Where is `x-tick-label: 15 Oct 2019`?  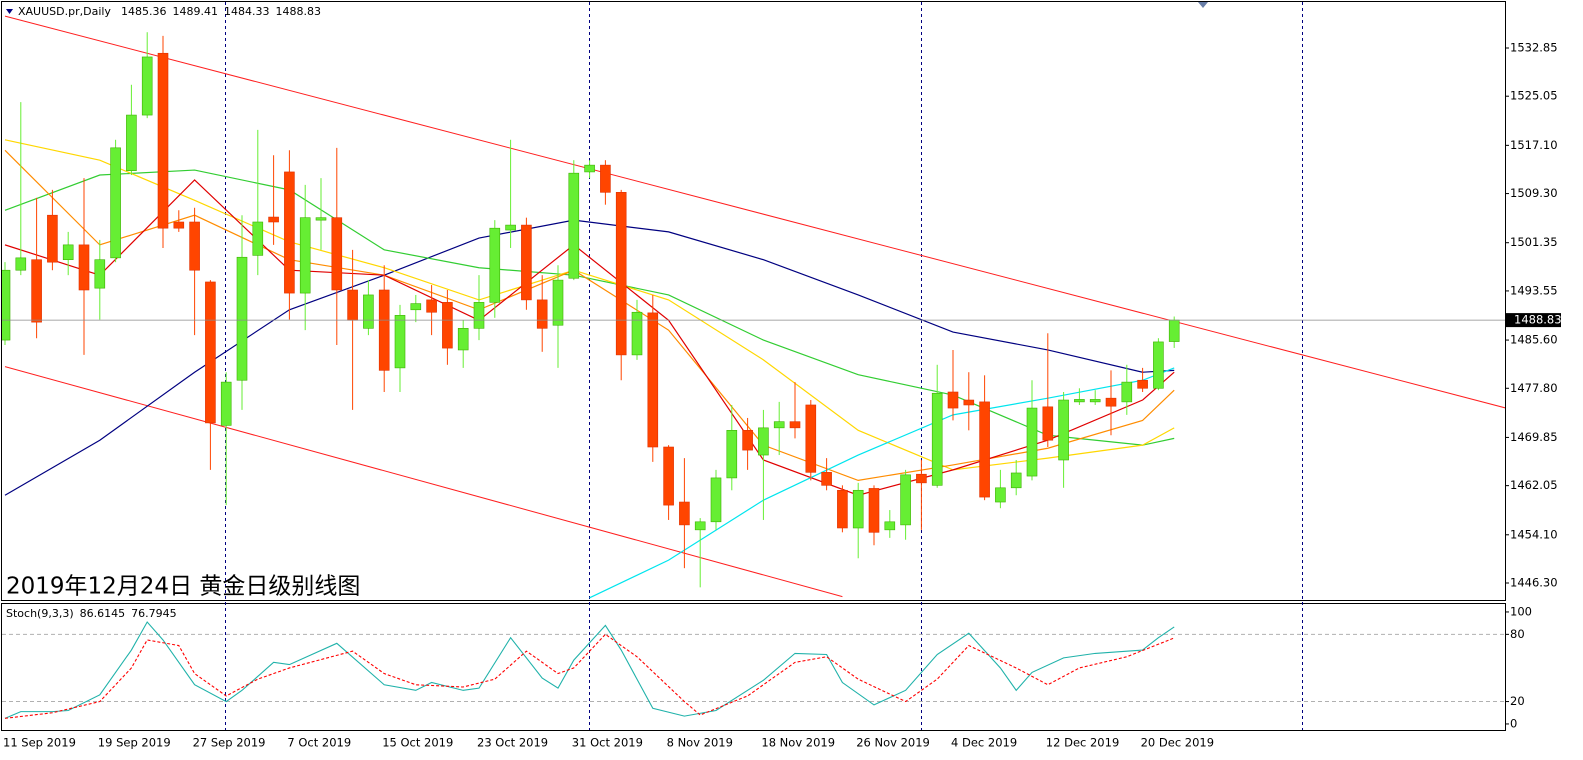 x-tick-label: 15 Oct 2019 is located at coordinates (417, 743).